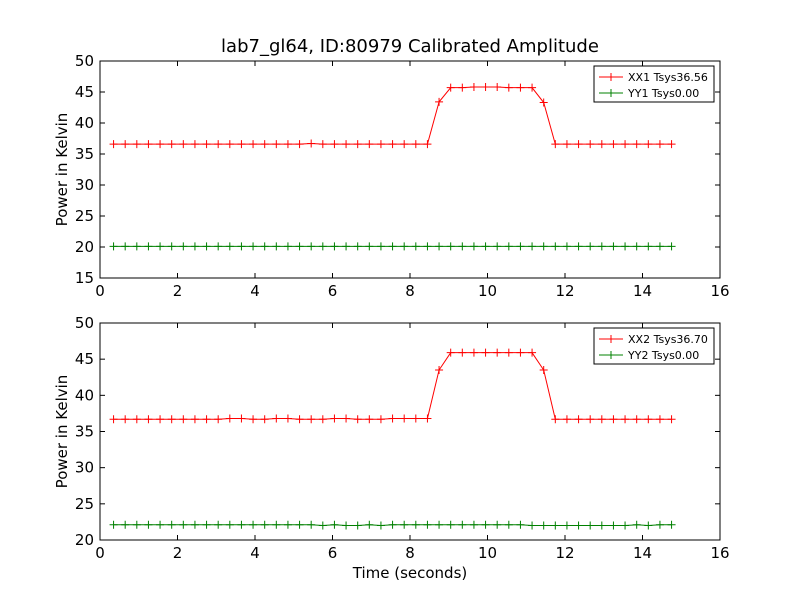 The height and width of the screenshot is (600, 800). I want to click on legend-marker, so click(611, 355).